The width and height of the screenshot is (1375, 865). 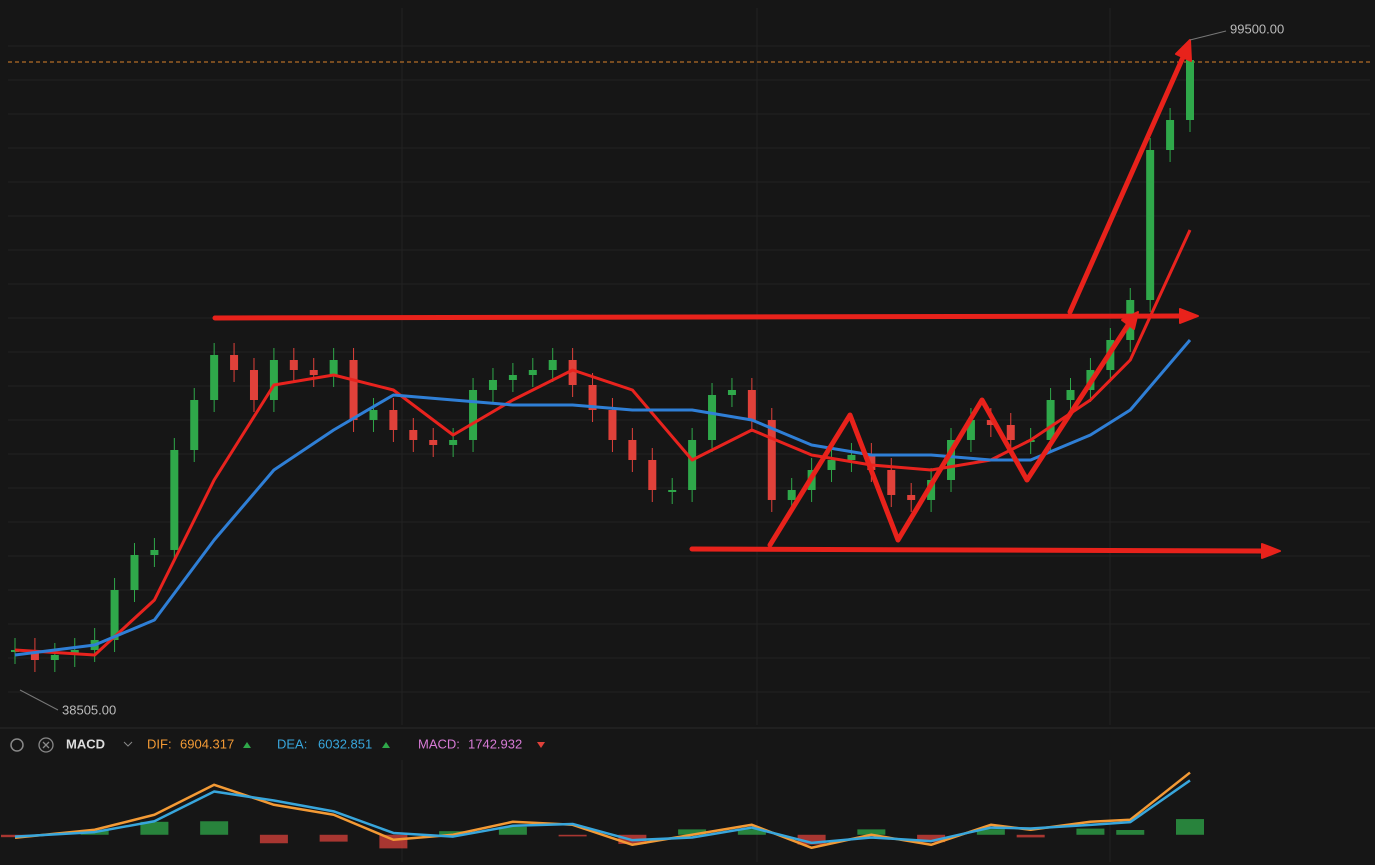 I want to click on close-x, so click(x=46, y=745).